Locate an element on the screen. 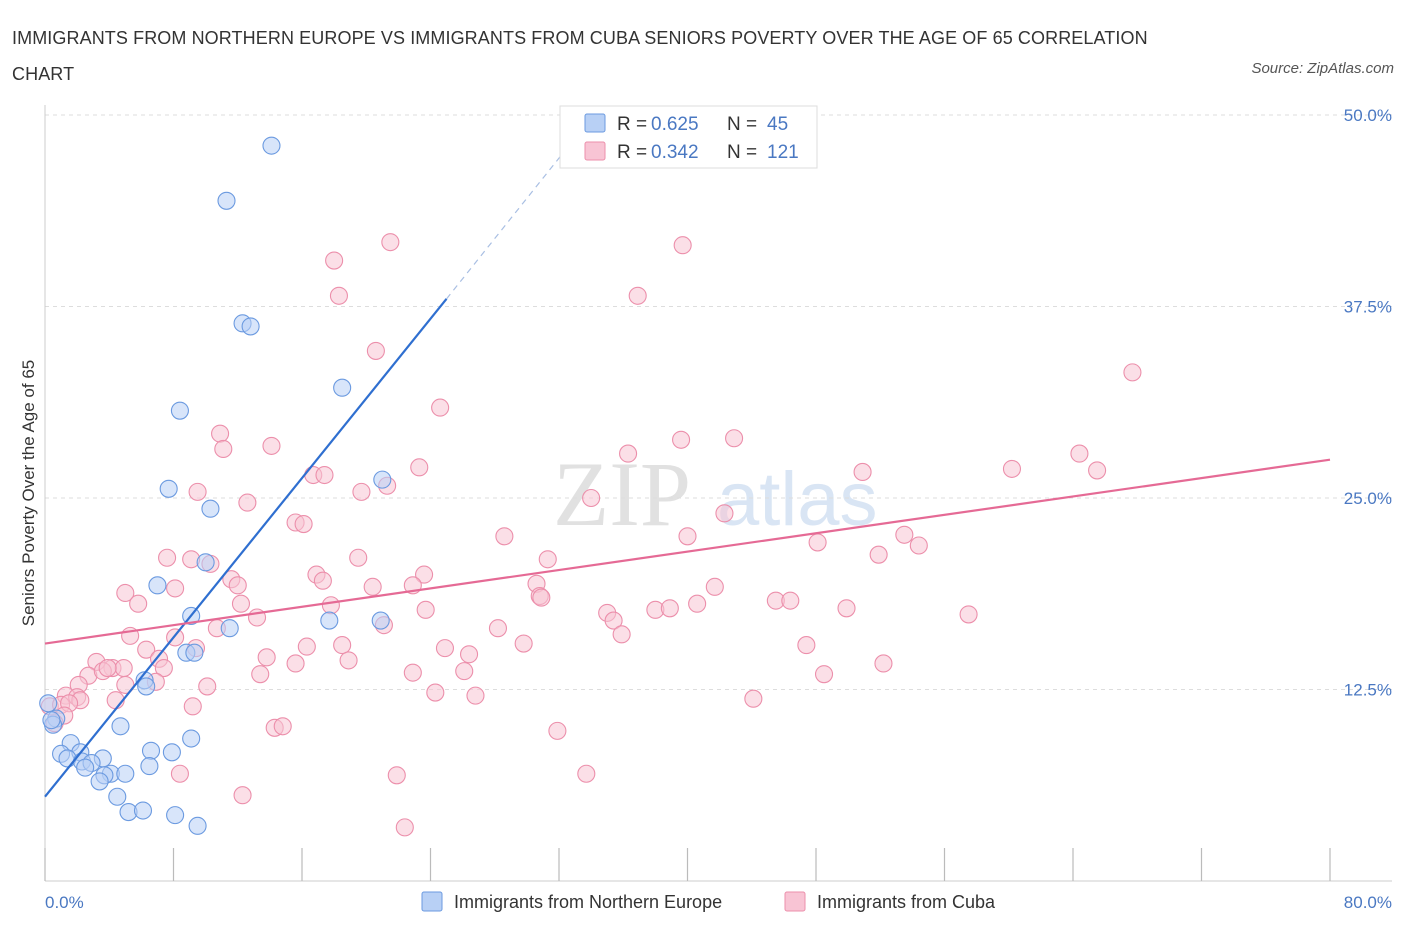 This screenshot has height=930, width=1406. stats-r-value-cuba: 0.342 is located at coordinates (675, 152).